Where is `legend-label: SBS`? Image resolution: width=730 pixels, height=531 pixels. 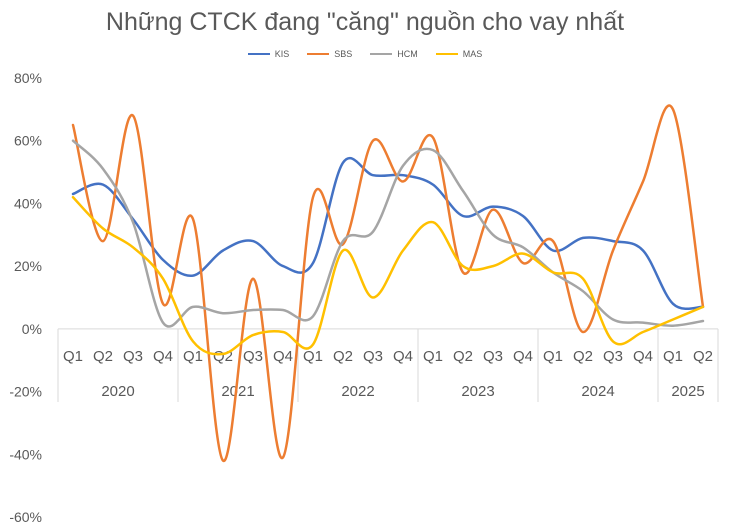
legend-label: SBS is located at coordinates (343, 54).